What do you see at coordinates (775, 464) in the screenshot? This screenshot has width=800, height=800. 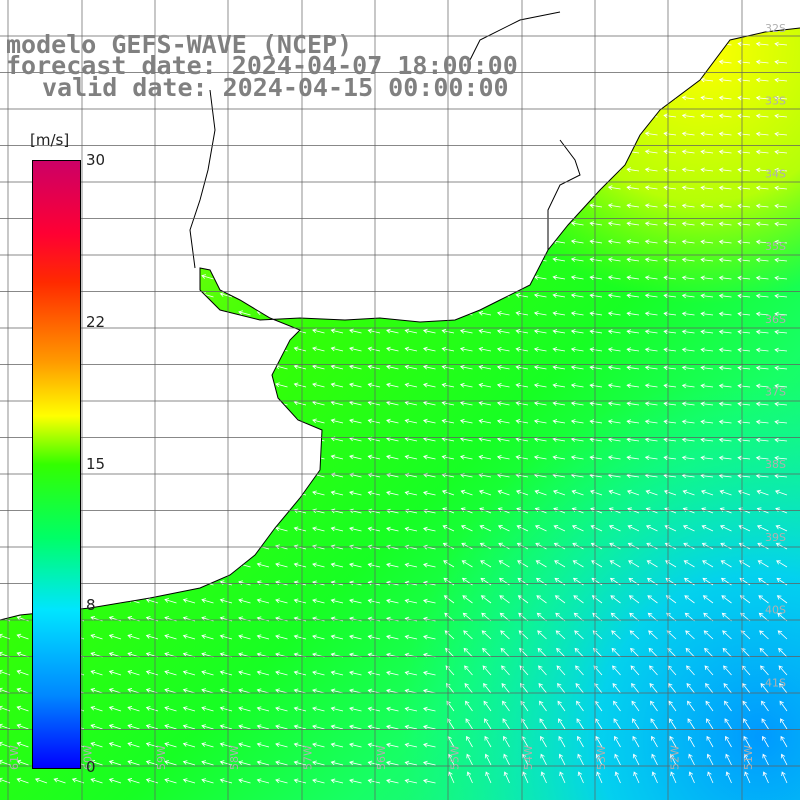 I see `latitude-label: 38S` at bounding box center [775, 464].